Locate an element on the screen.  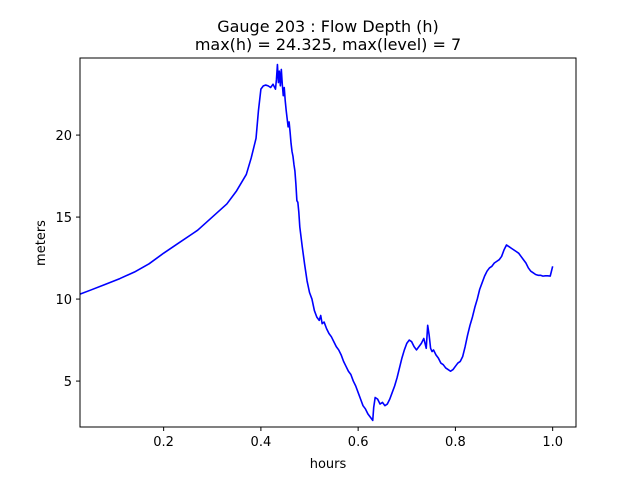
y-axis-label: meters is located at coordinates (41, 243).